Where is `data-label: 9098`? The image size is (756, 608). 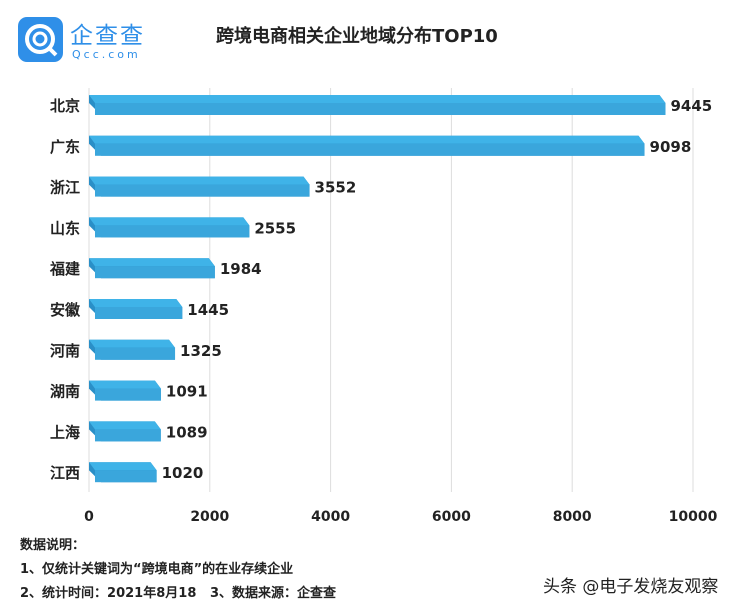
data-label: 9098 is located at coordinates (671, 147).